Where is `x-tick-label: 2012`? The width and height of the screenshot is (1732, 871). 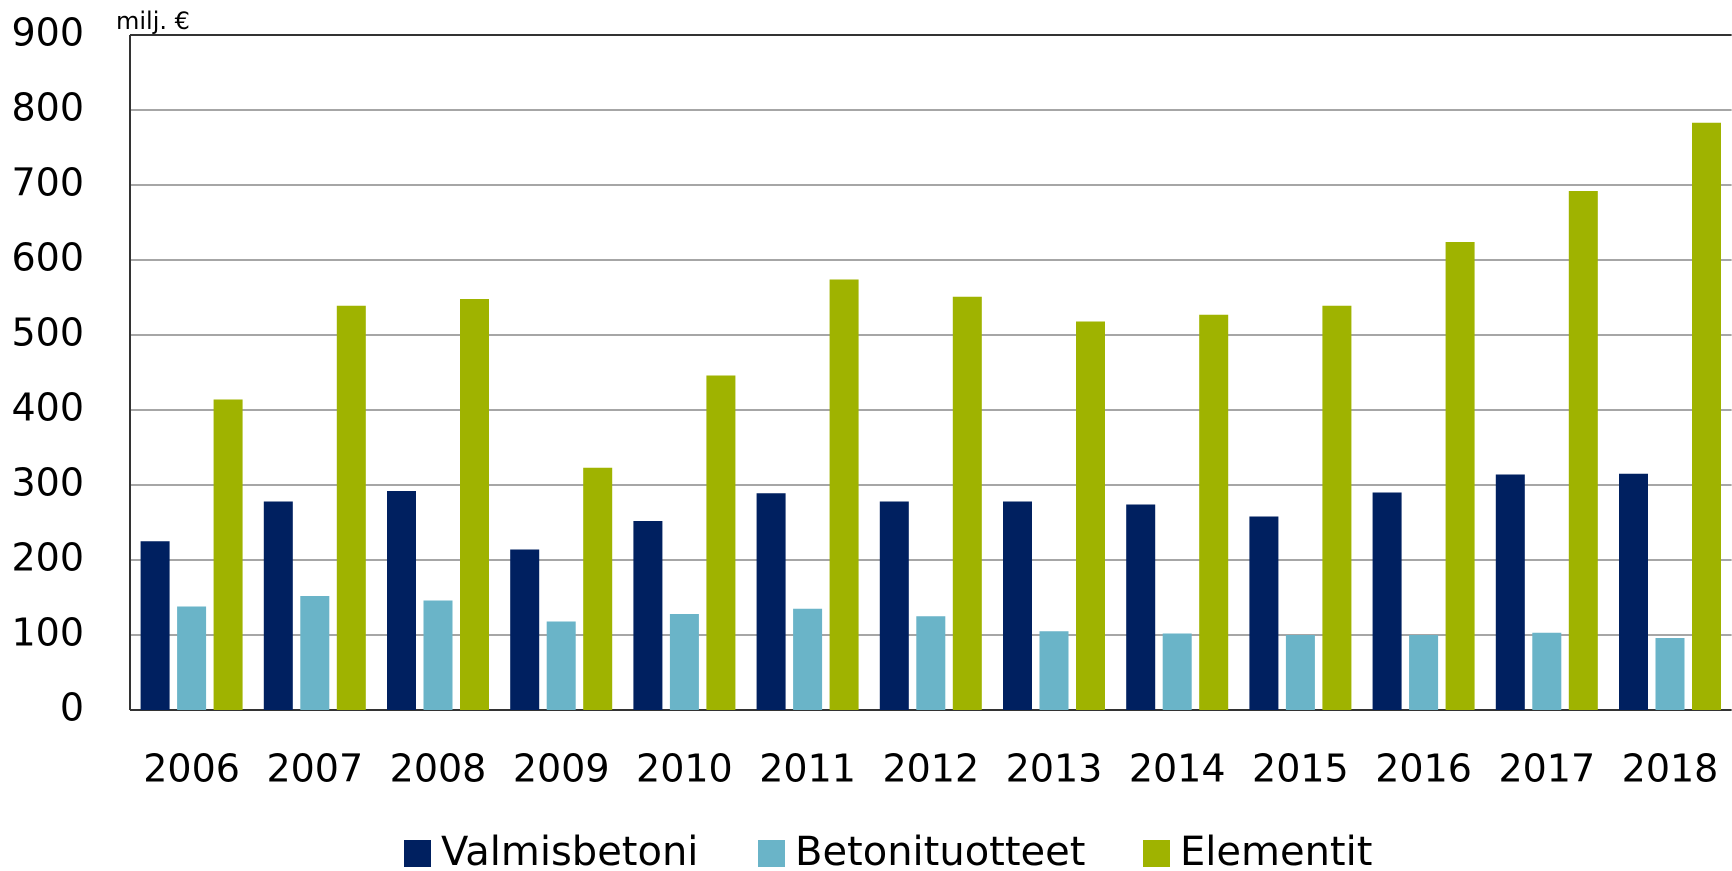 x-tick-label: 2012 is located at coordinates (930, 769).